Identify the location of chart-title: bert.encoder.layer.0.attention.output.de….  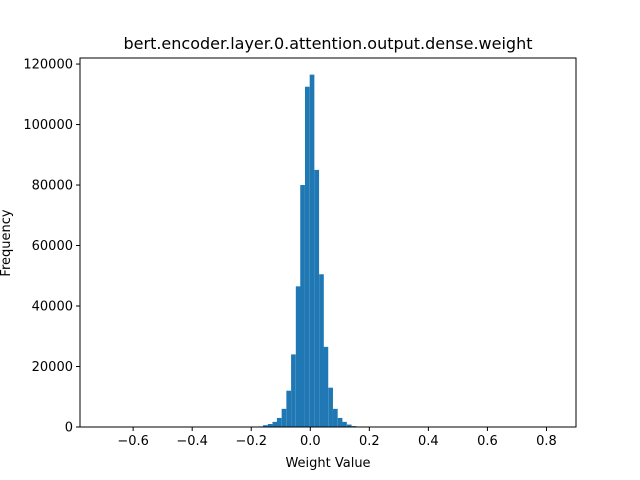
(327, 43).